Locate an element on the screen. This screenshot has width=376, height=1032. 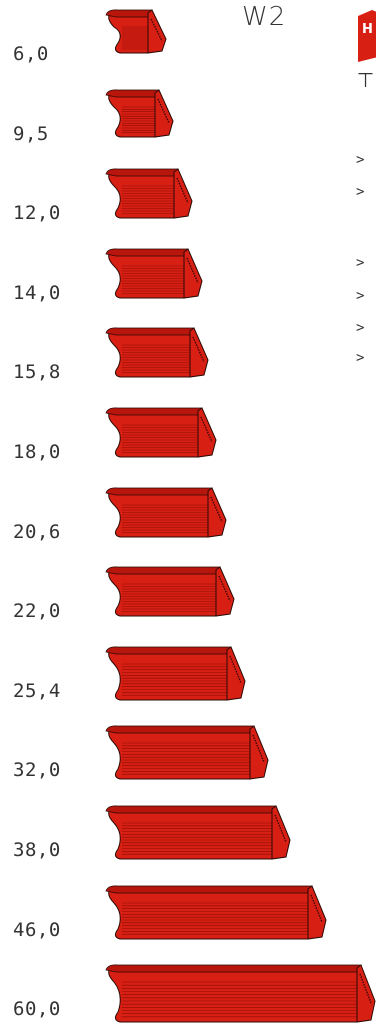
profile-size-label: 25,4 is located at coordinates (37, 690).